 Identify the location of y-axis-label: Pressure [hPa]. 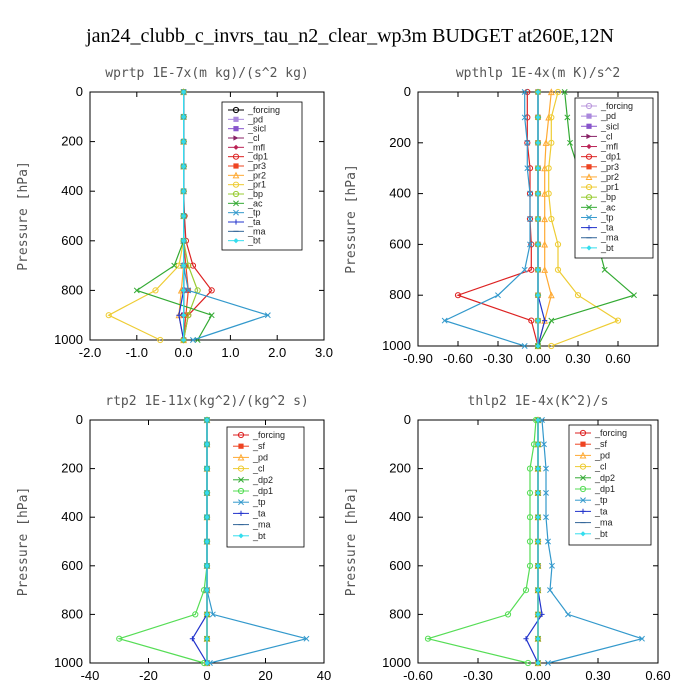
(23, 542).